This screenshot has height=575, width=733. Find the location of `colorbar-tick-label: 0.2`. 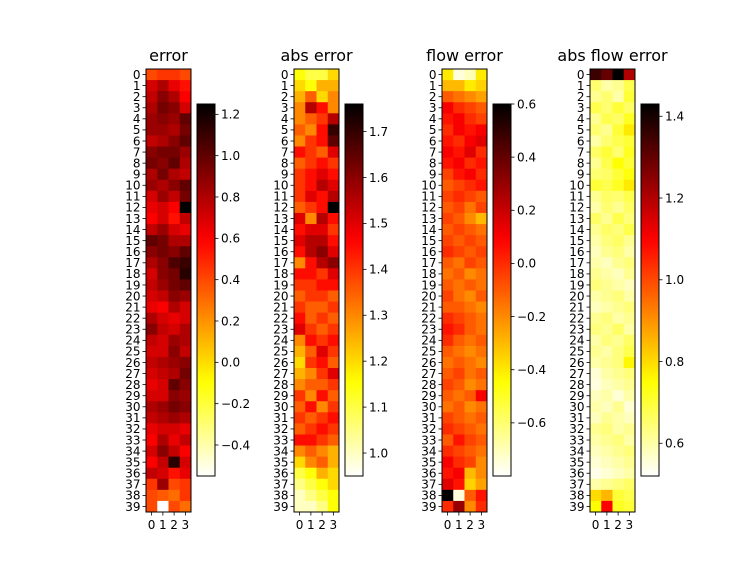

colorbar-tick-label: 0.2 is located at coordinates (230, 321).